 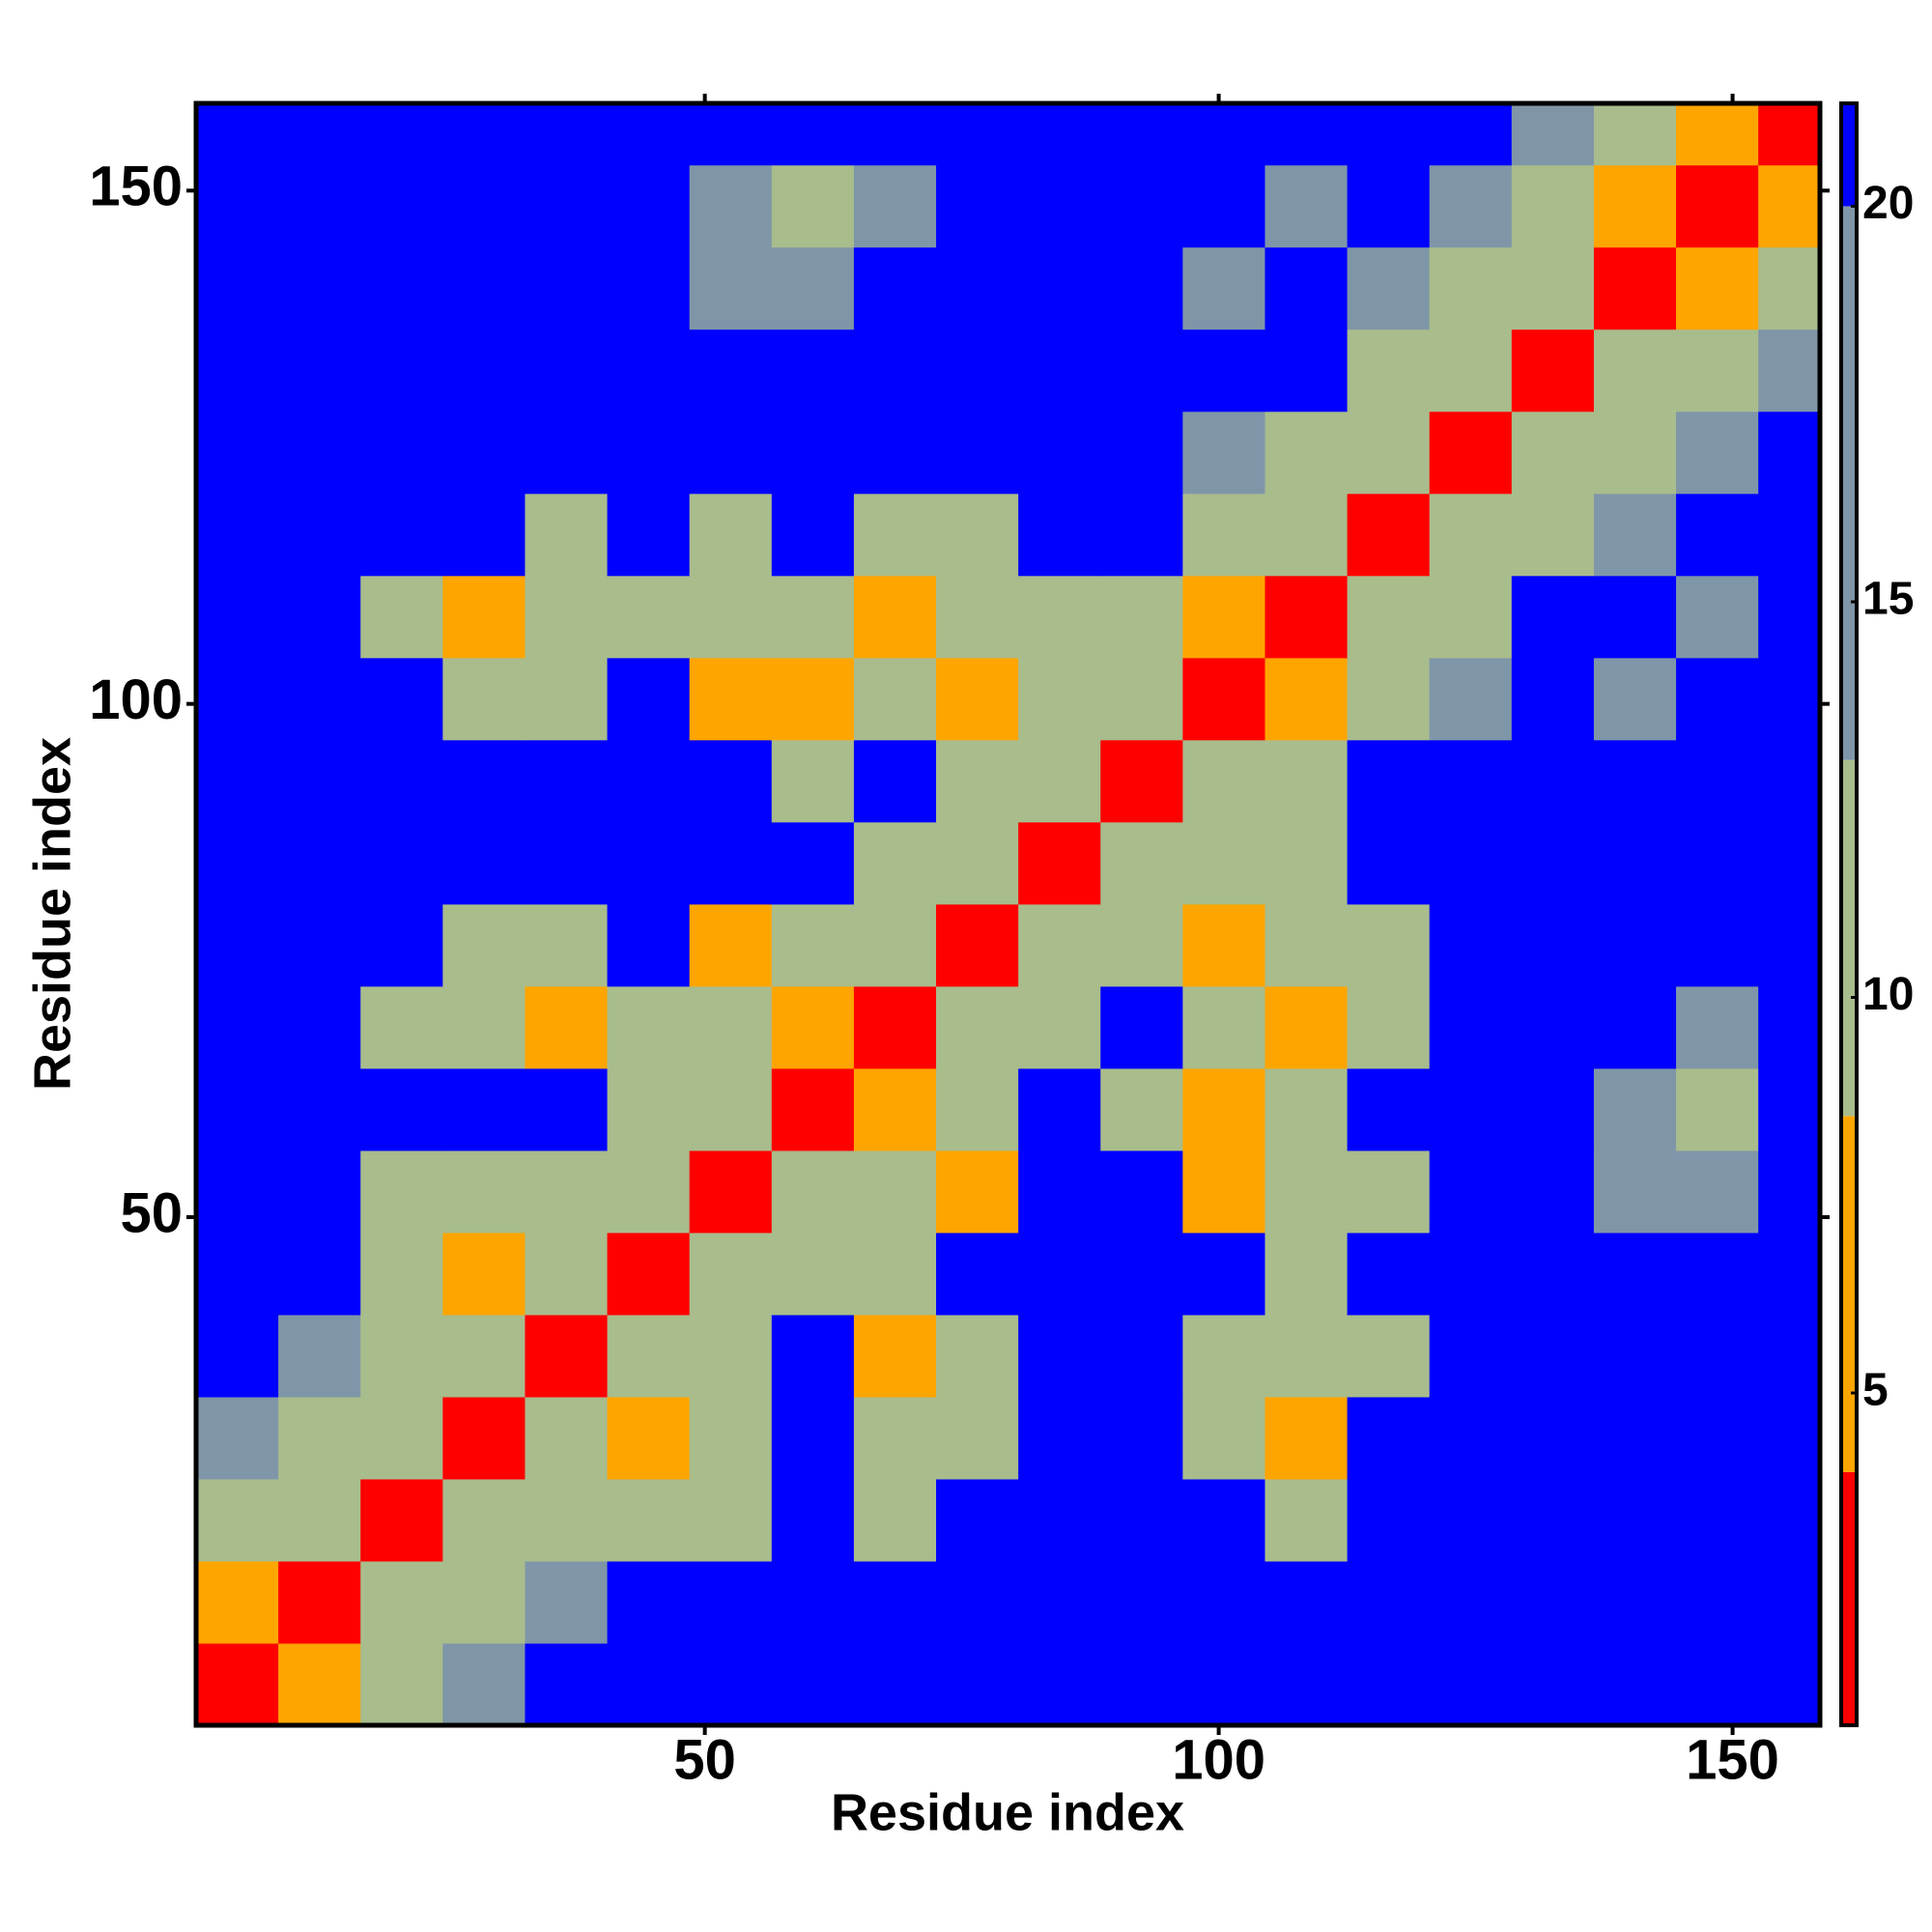 What do you see at coordinates (1732, 1759) in the screenshot?
I see `x-tick-label: 150` at bounding box center [1732, 1759].